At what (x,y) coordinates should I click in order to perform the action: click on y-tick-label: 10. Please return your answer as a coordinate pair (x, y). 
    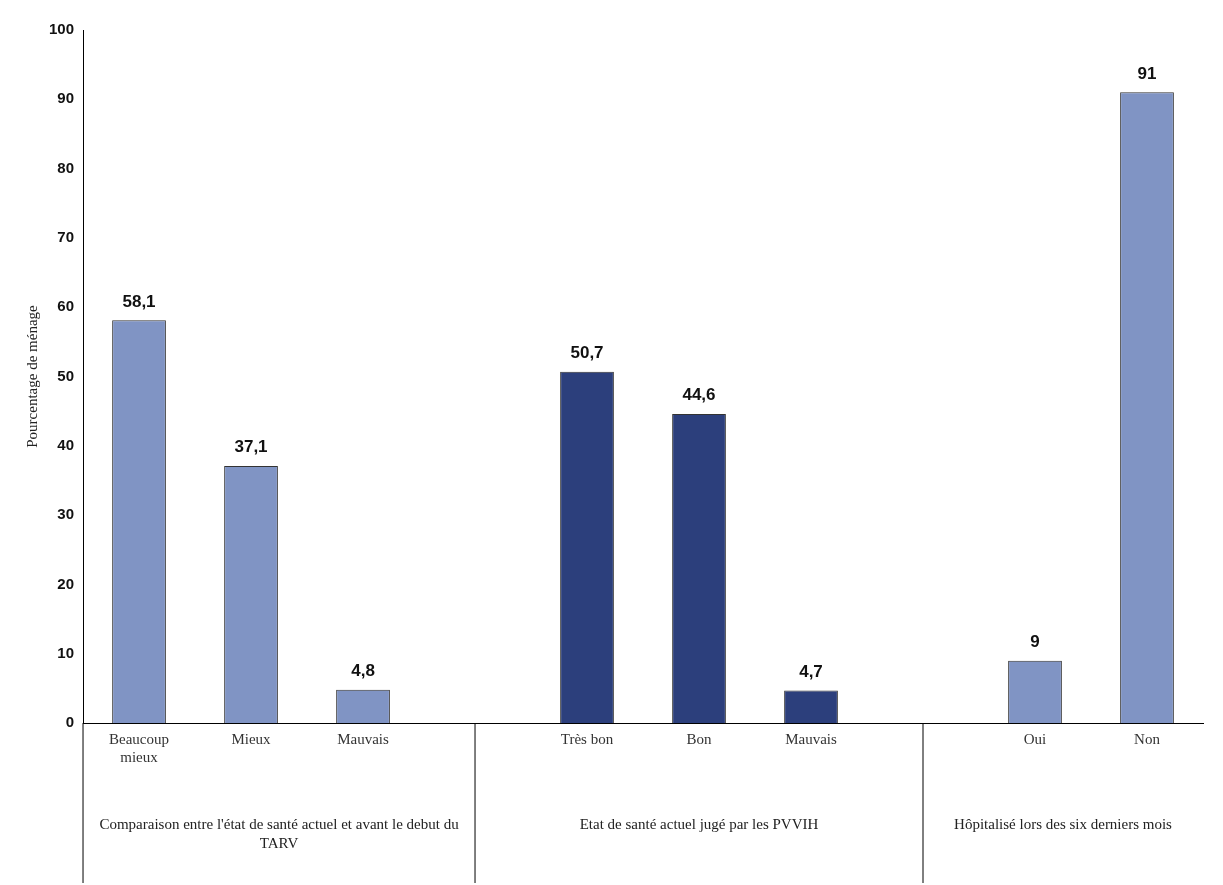
    Looking at the image, I should click on (66, 652).